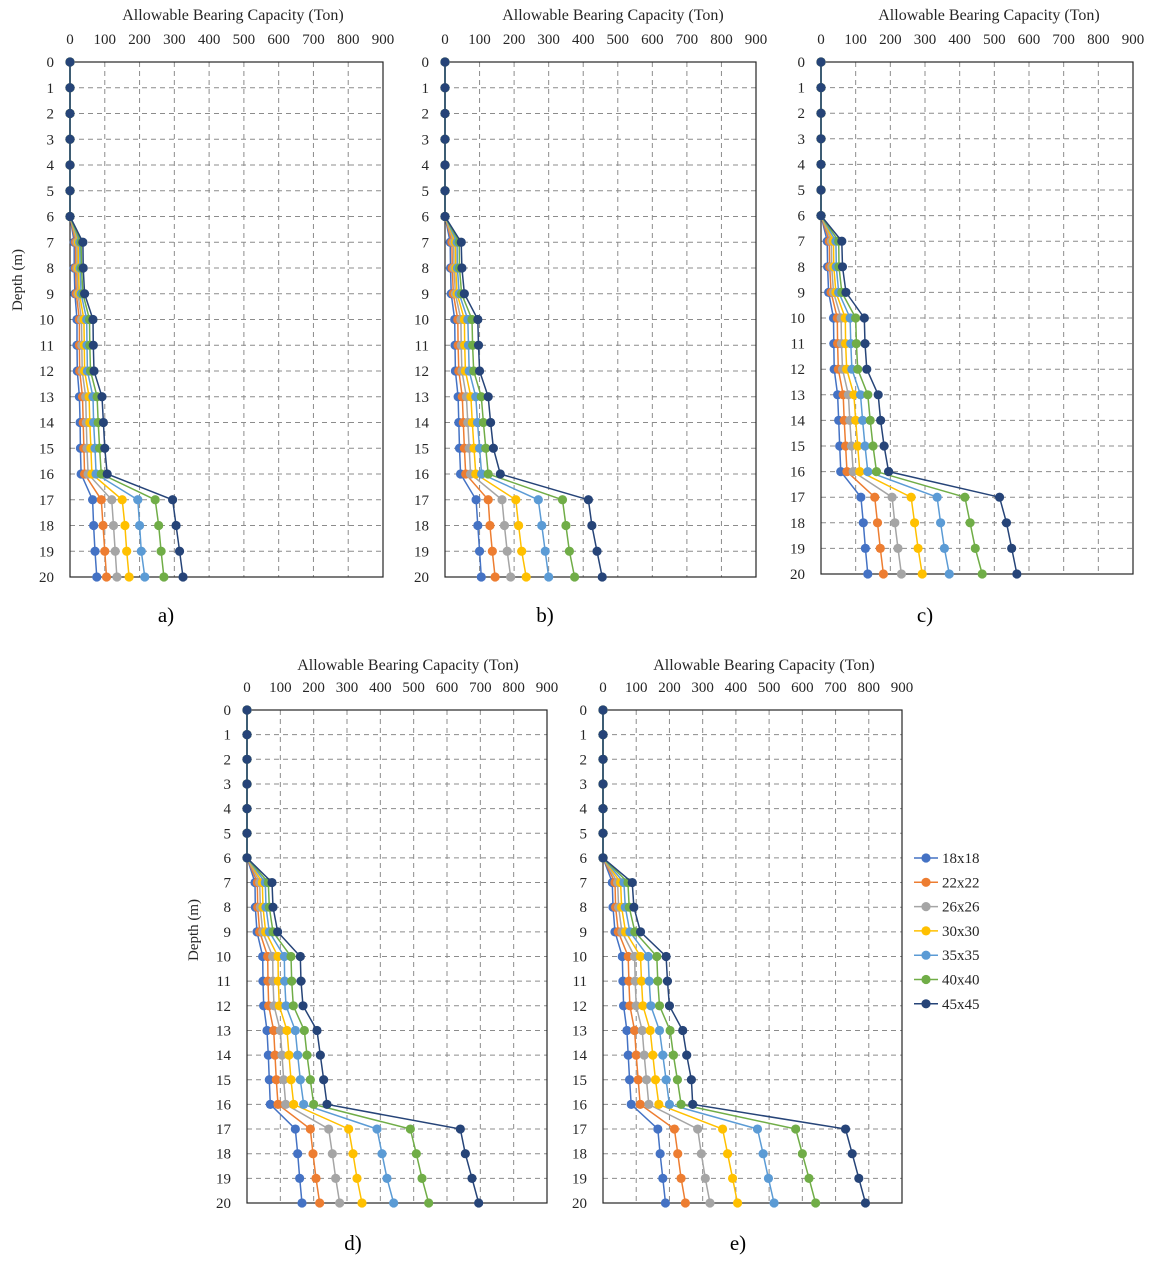 The width and height of the screenshot is (1158, 1267). What do you see at coordinates (579, 958) in the screenshot?
I see `y-tick-label: 10` at bounding box center [579, 958].